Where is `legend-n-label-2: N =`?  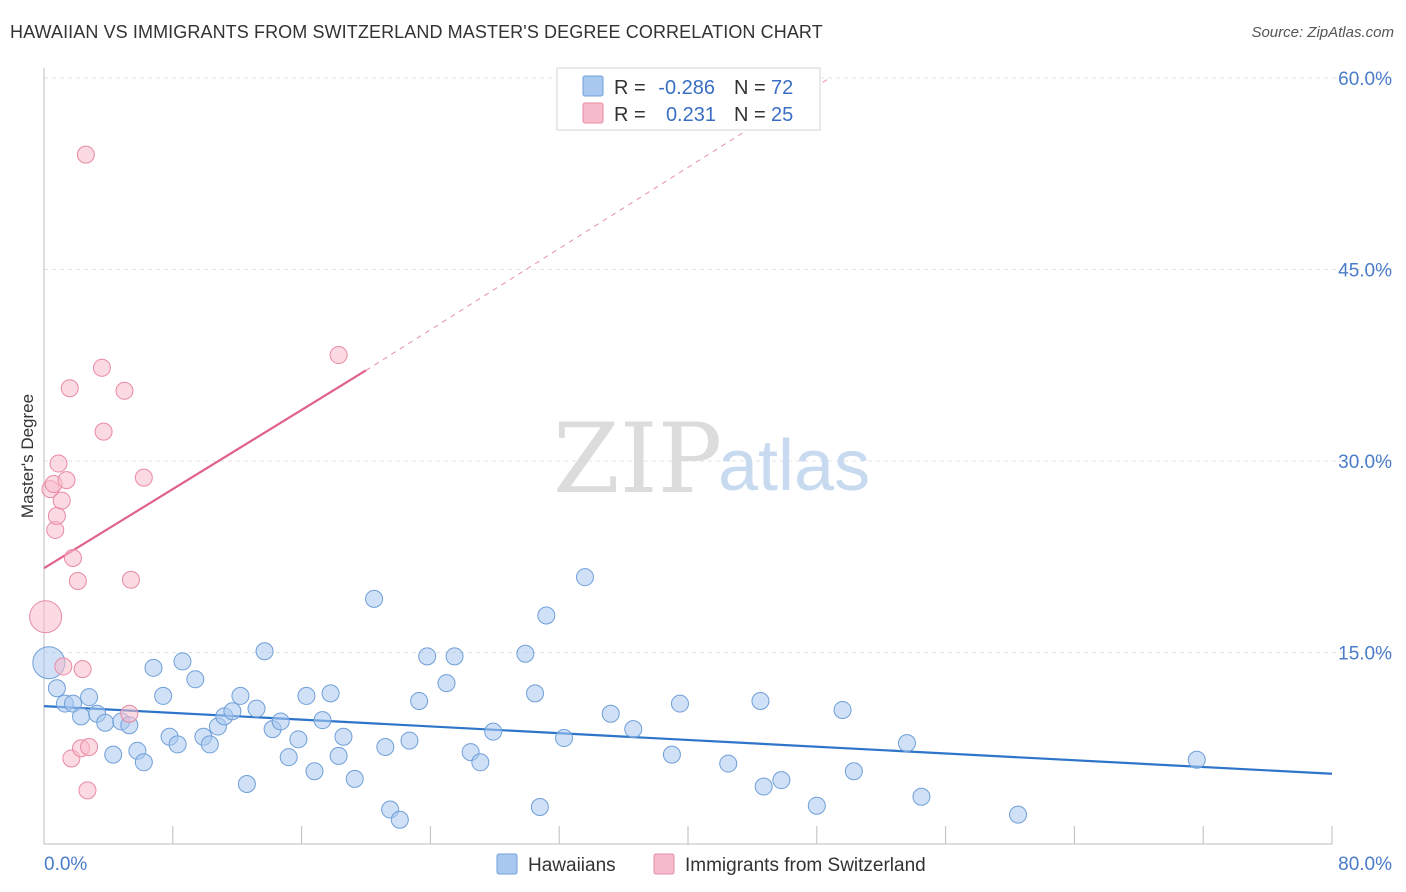 legend-n-label-2: N = is located at coordinates (750, 115).